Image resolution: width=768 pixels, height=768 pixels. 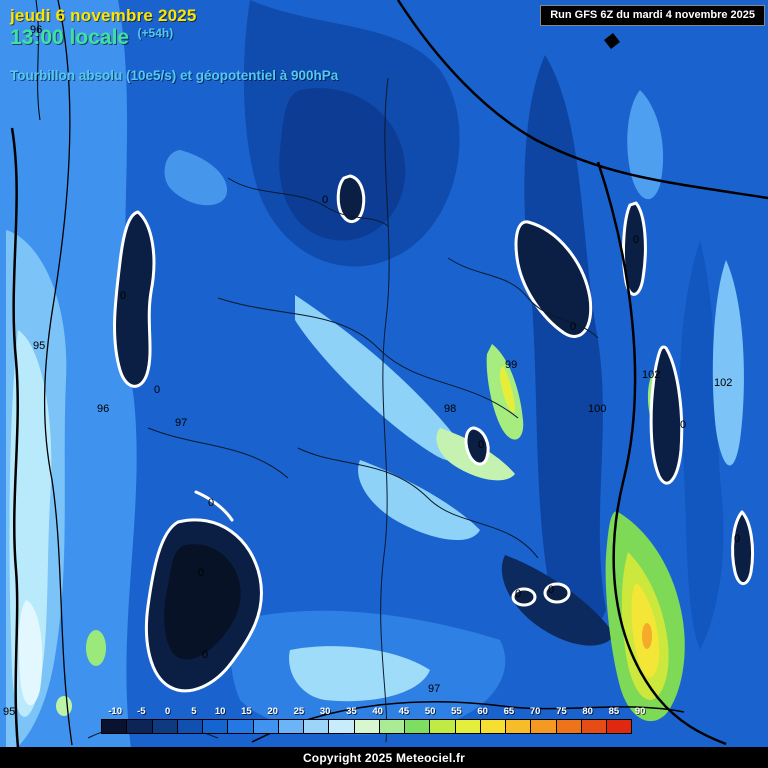 I want to click on map-symbol, so click(x=612, y=41).